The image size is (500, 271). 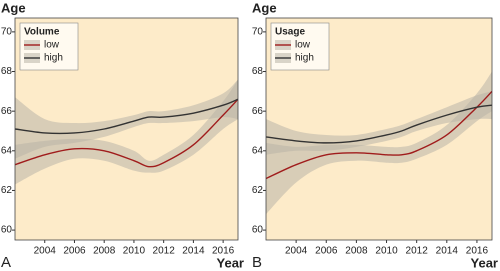 I want to click on legend-title: Usage, so click(x=290, y=32).